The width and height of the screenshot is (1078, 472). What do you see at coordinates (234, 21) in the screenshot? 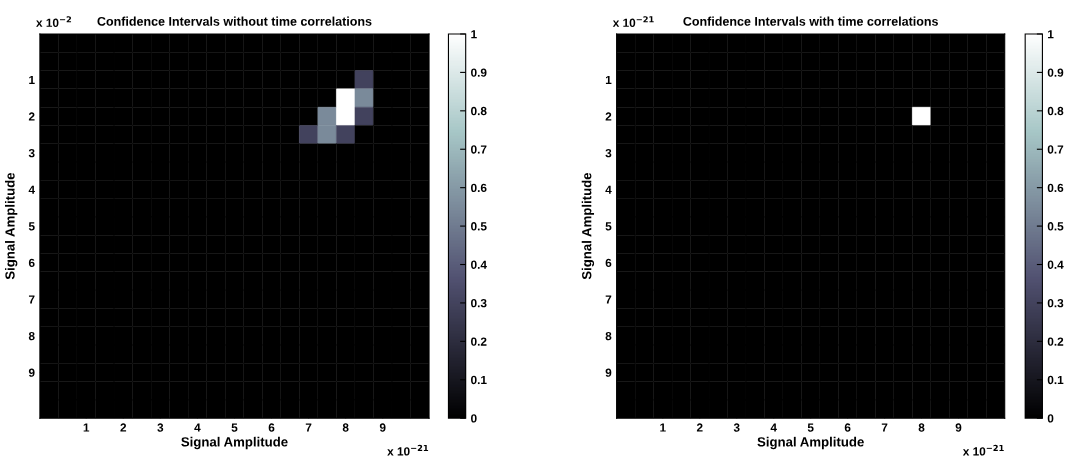
I see `chart-title: Confidence Intervals without time correlations` at bounding box center [234, 21].